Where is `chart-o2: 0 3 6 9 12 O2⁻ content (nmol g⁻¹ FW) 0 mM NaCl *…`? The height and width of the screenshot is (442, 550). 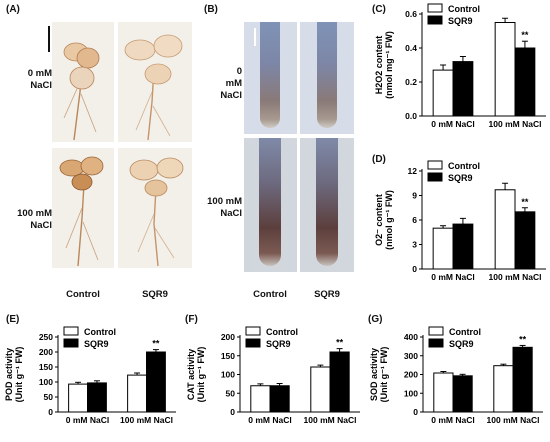
chart-o2: 0 3 6 9 12 O2⁻ content (nmol g⁻¹ FW) 0 mM NaCl *… is located at coordinates (460, 221).